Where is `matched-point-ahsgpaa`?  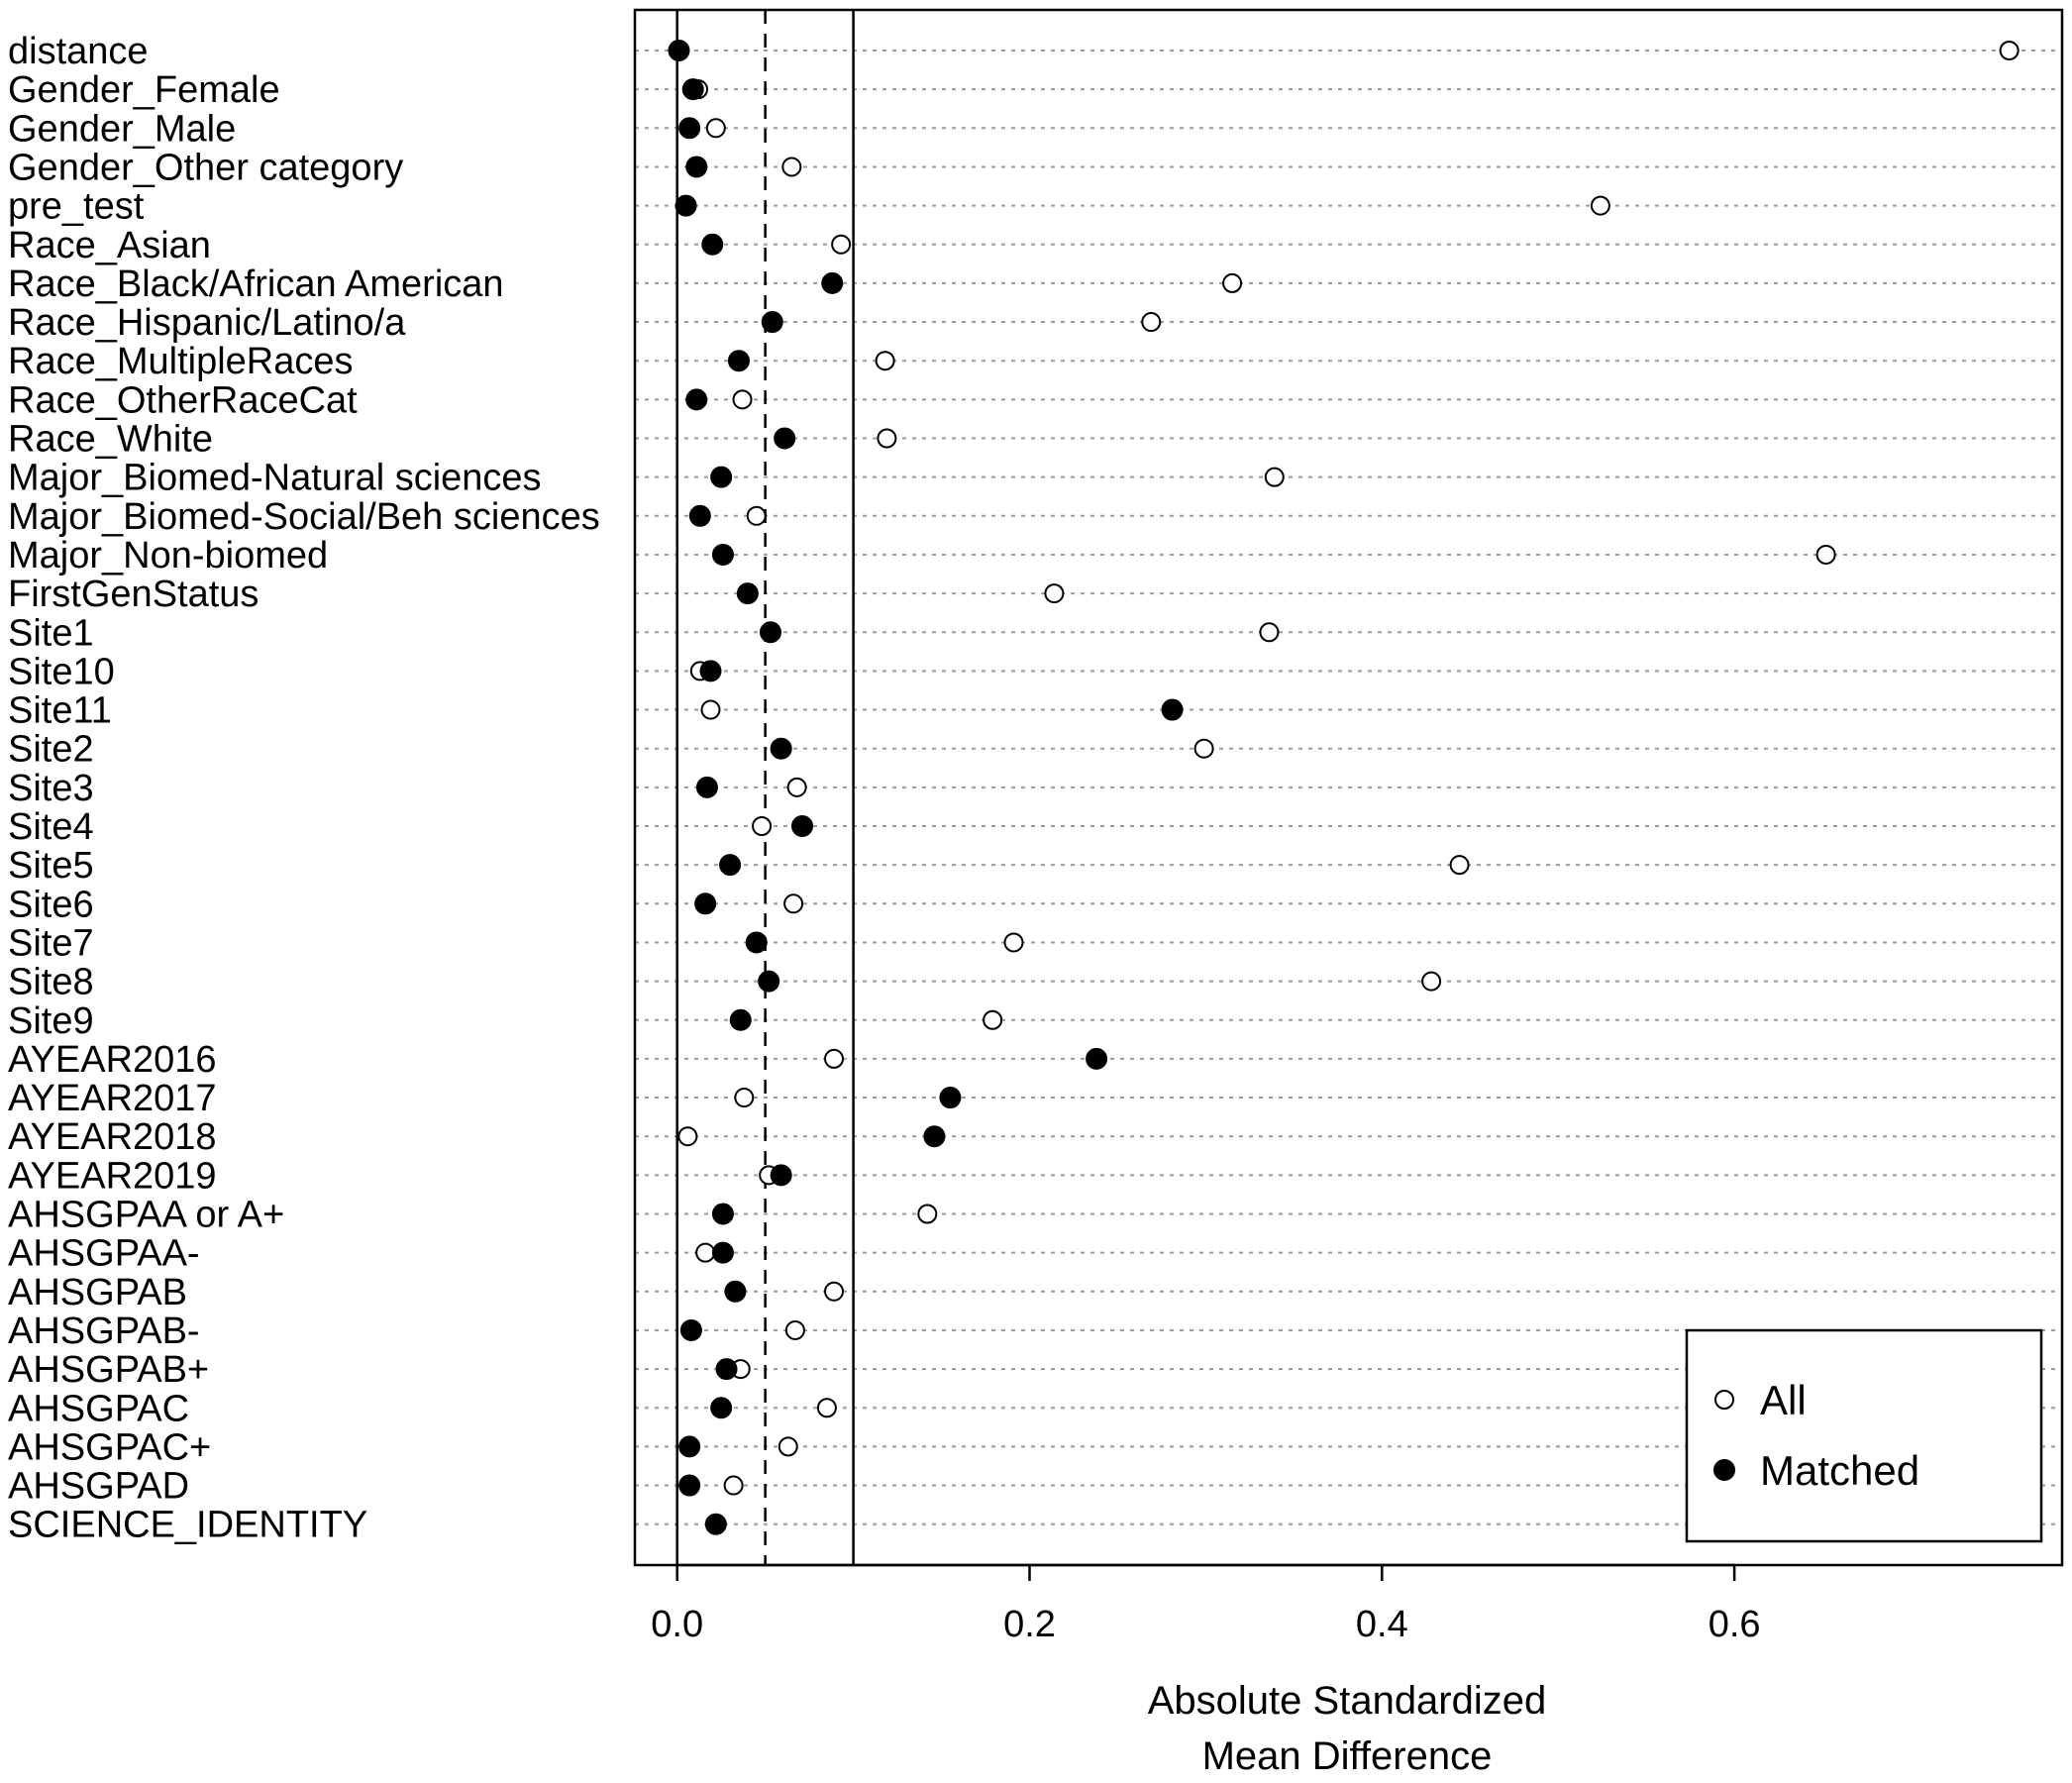
matched-point-ahsgpaa is located at coordinates (722, 1252).